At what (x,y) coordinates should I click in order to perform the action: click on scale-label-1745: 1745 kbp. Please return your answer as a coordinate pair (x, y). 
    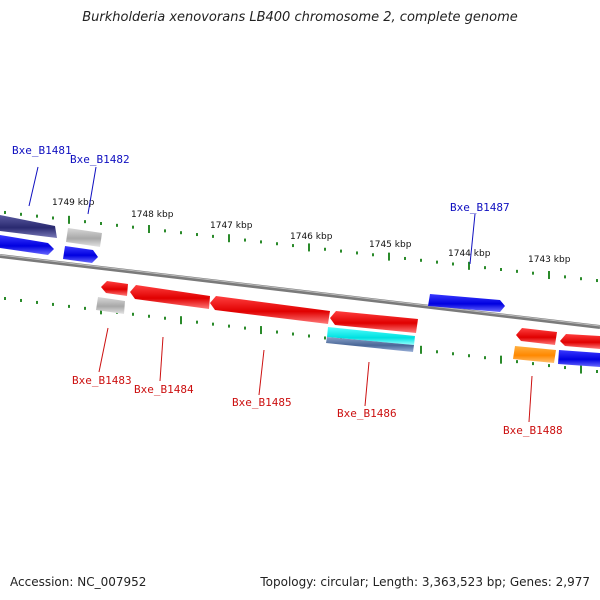
    Looking at the image, I should click on (390, 245).